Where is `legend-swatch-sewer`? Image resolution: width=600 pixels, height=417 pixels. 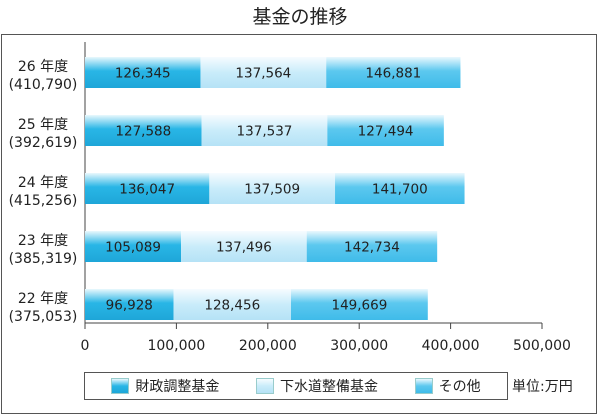
legend-swatch-sewer is located at coordinates (264, 386).